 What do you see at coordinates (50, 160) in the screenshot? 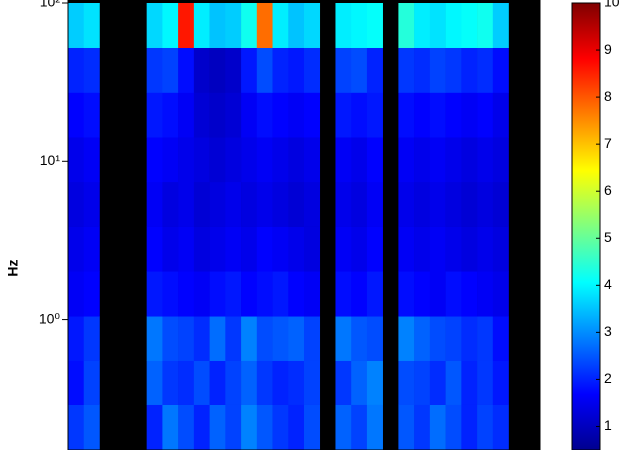
I see `y-tick-label: 10¹` at bounding box center [50, 160].